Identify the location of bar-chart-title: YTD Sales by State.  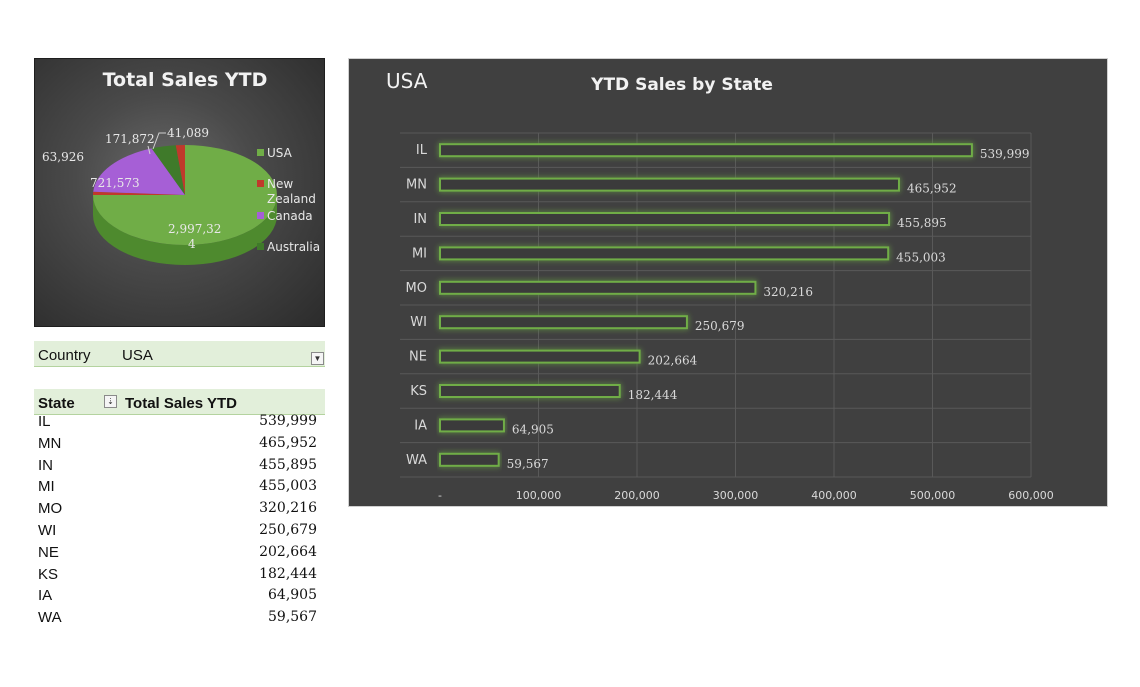
(681, 85).